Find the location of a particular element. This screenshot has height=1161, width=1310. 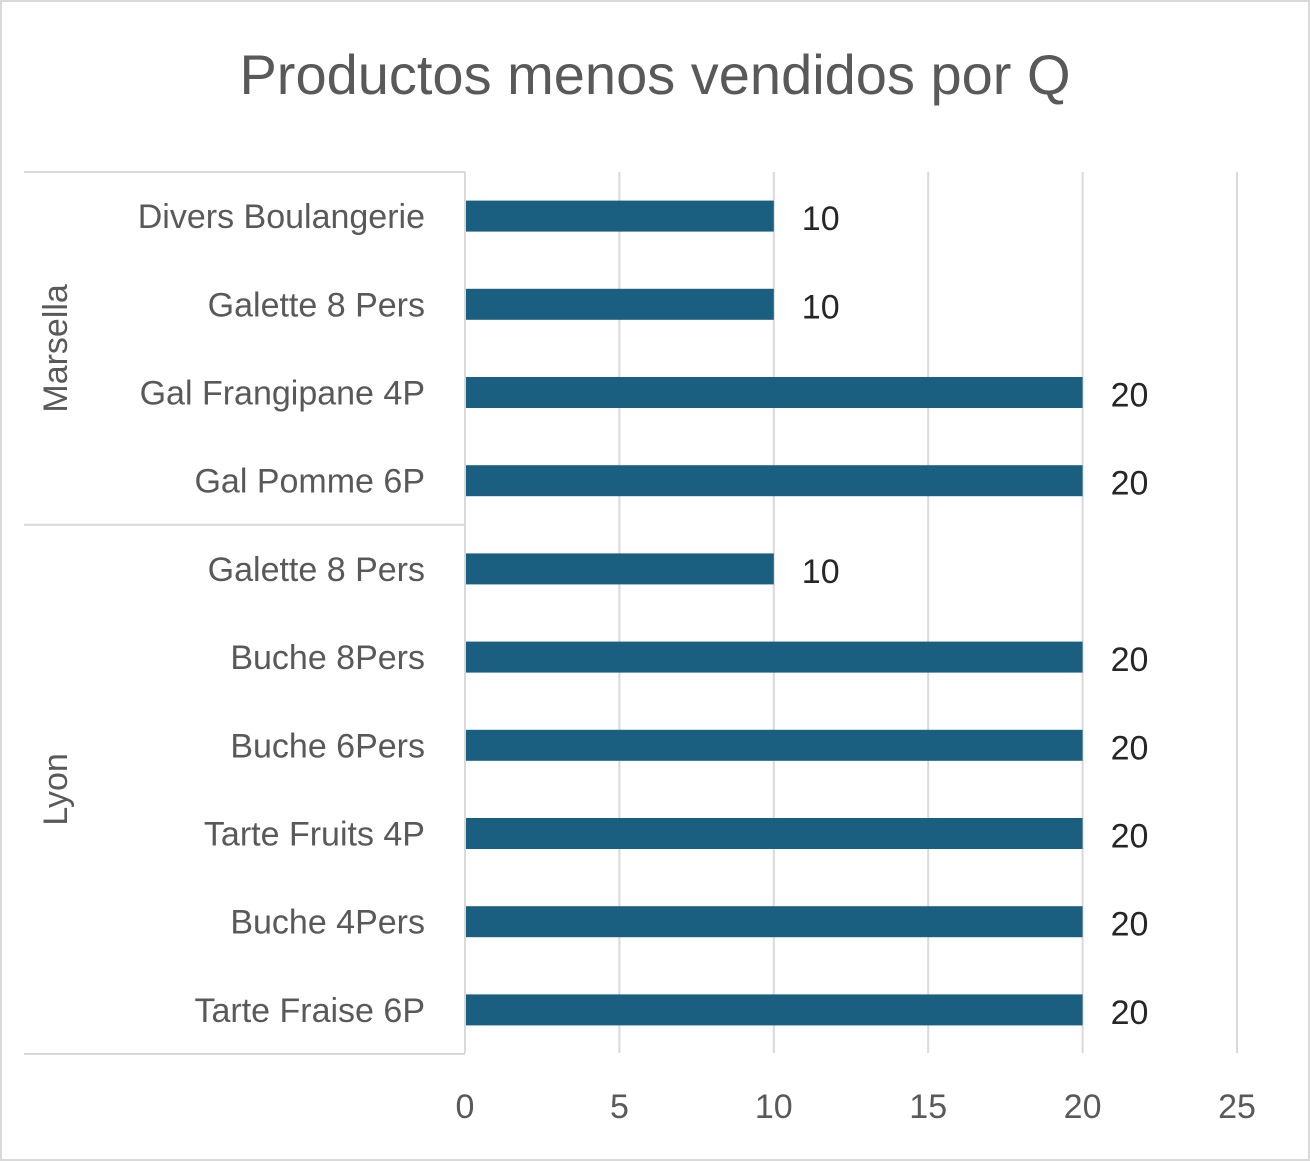

group-label: Lyon is located at coordinates (56, 789).